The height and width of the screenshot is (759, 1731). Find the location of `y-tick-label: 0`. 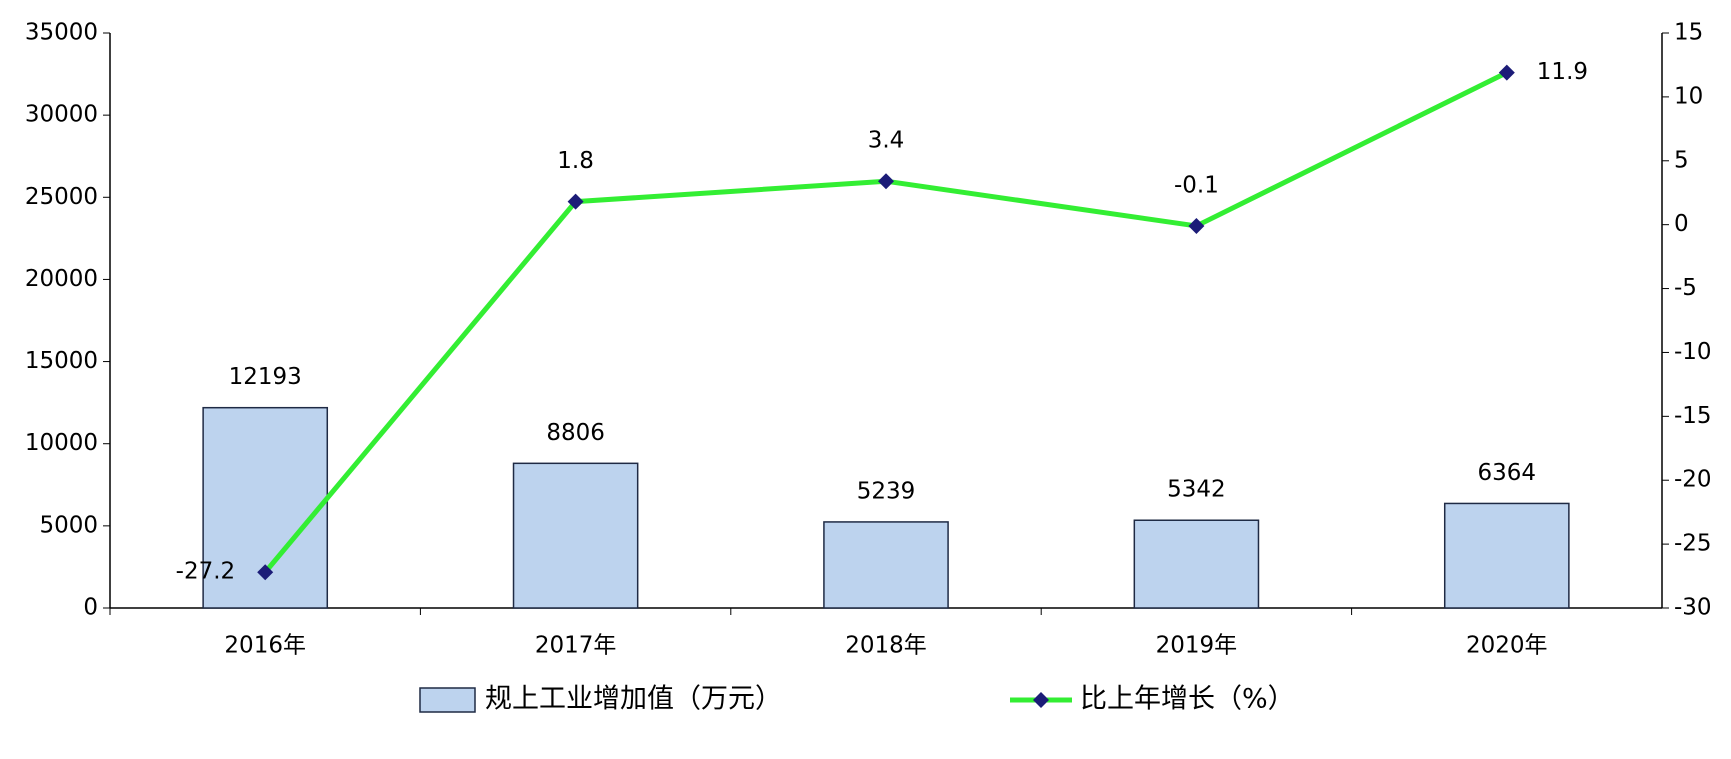

y-tick-label: 0 is located at coordinates (90, 608).